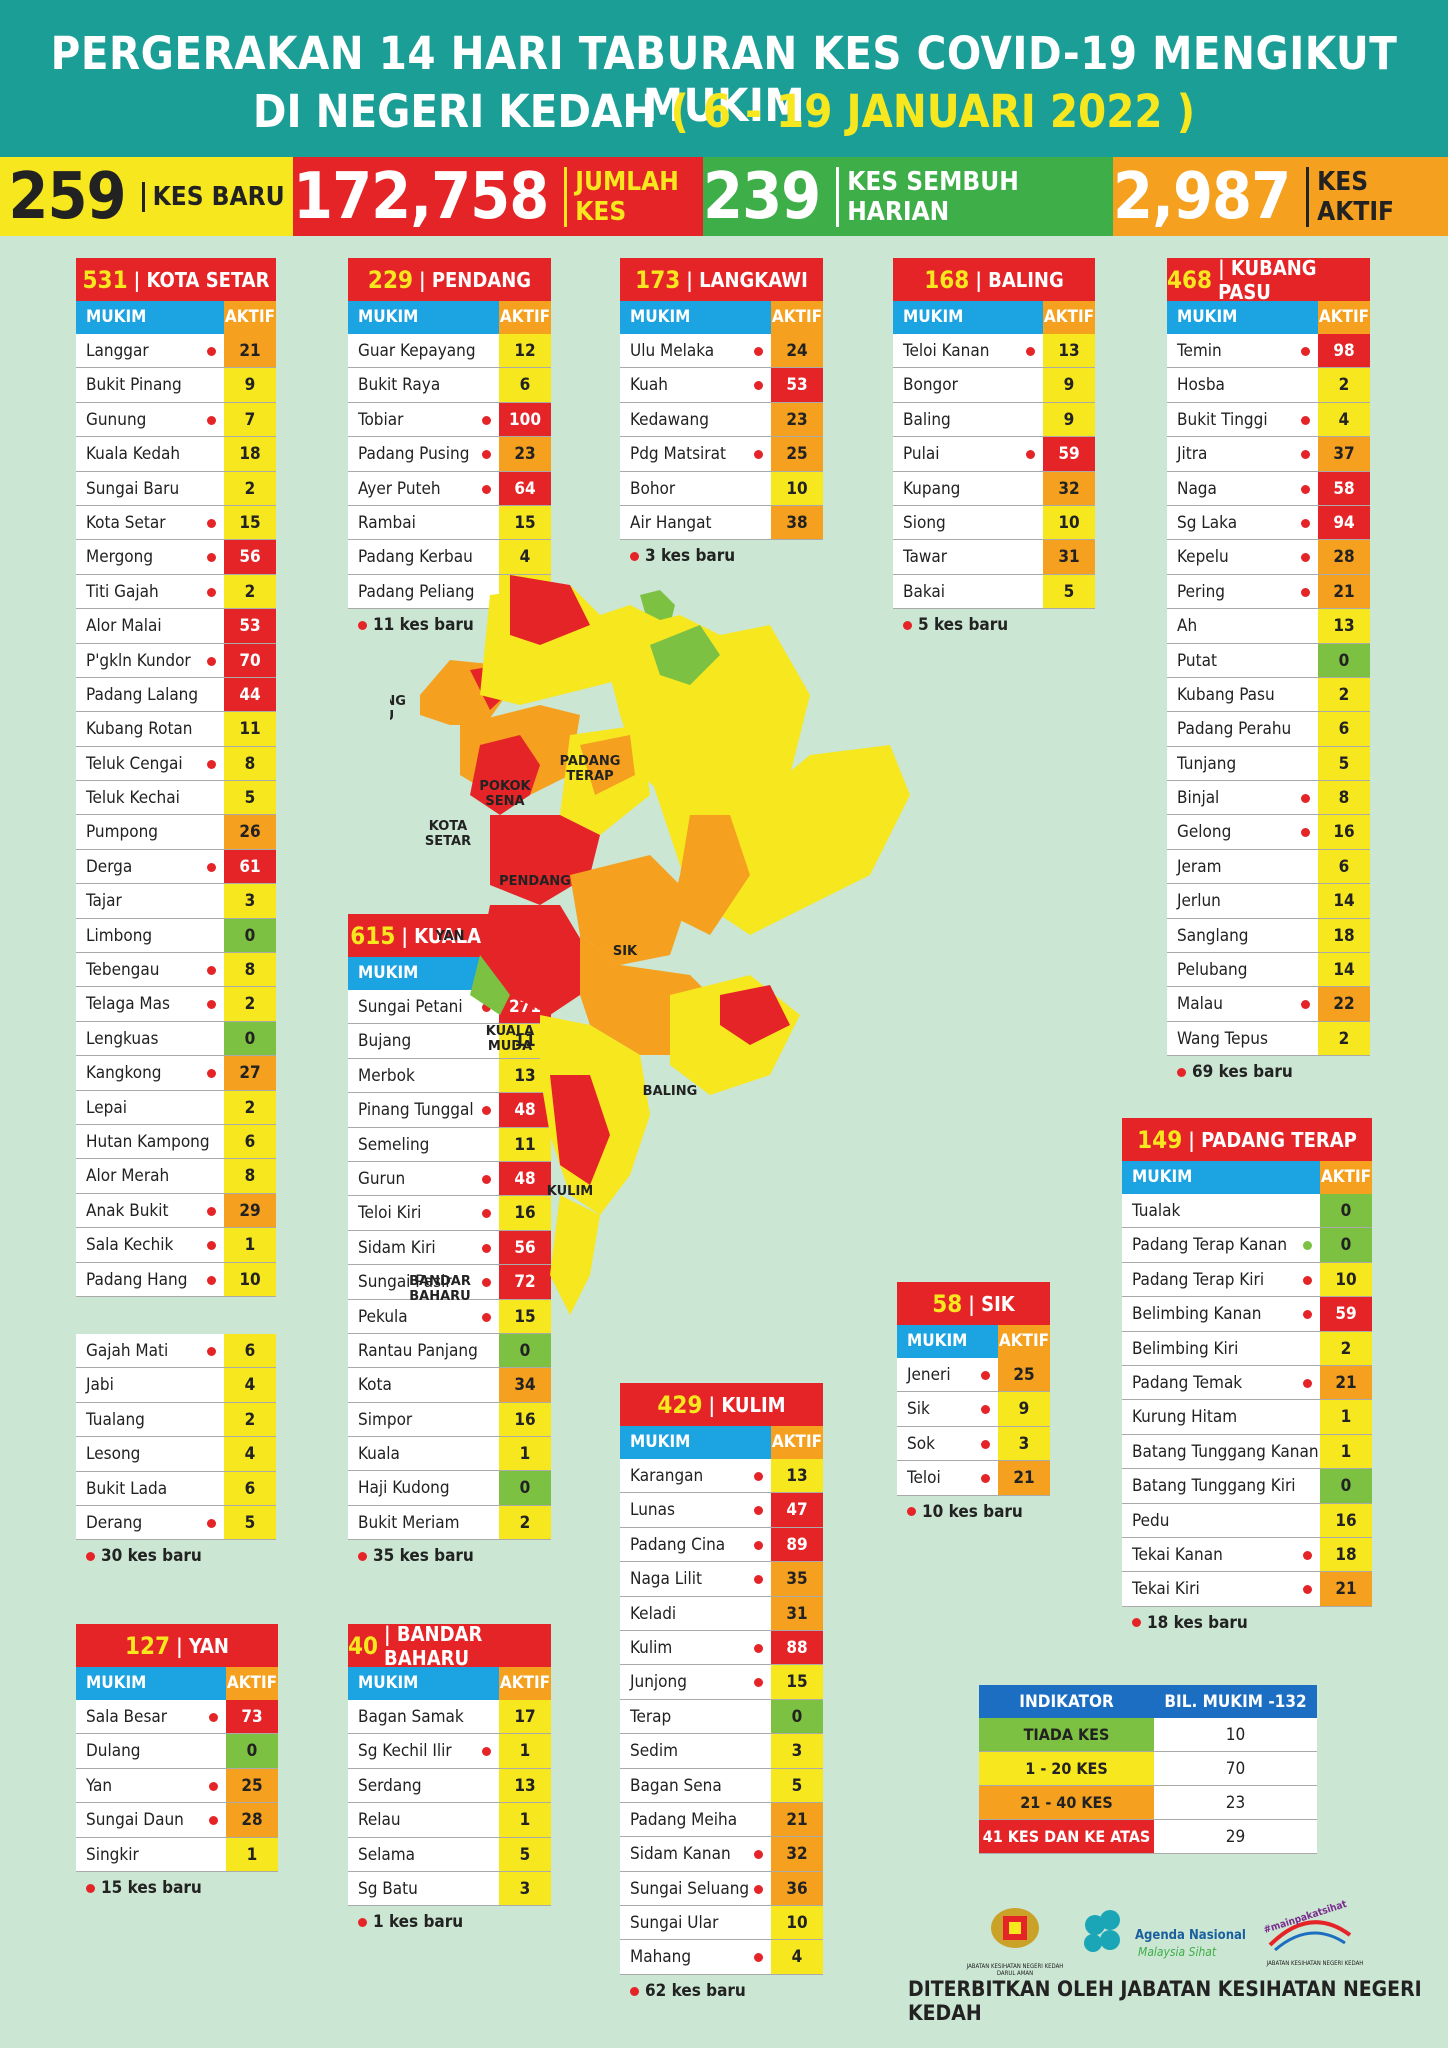 The image size is (1448, 2048). I want to click on table-row: Jerlun 14, so click(1268, 901).